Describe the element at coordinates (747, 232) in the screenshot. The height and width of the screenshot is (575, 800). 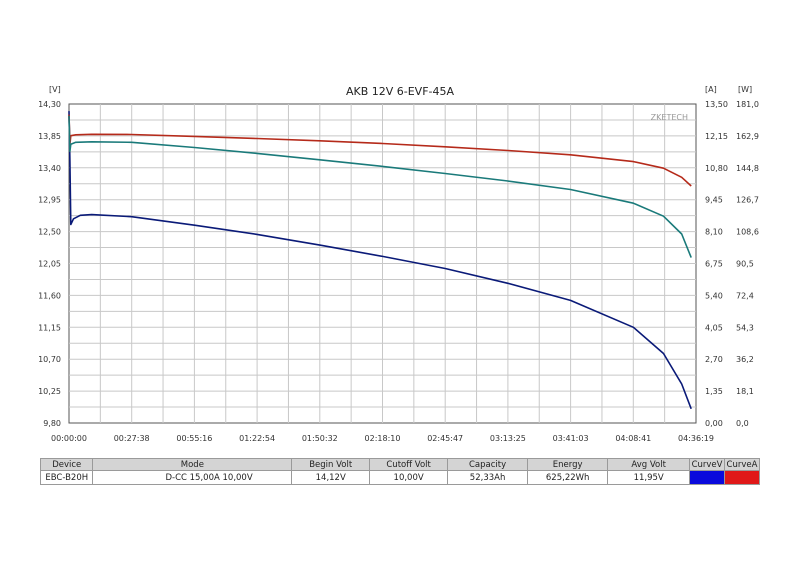
I see `y-right-w-tick-label: 108,6` at that location.